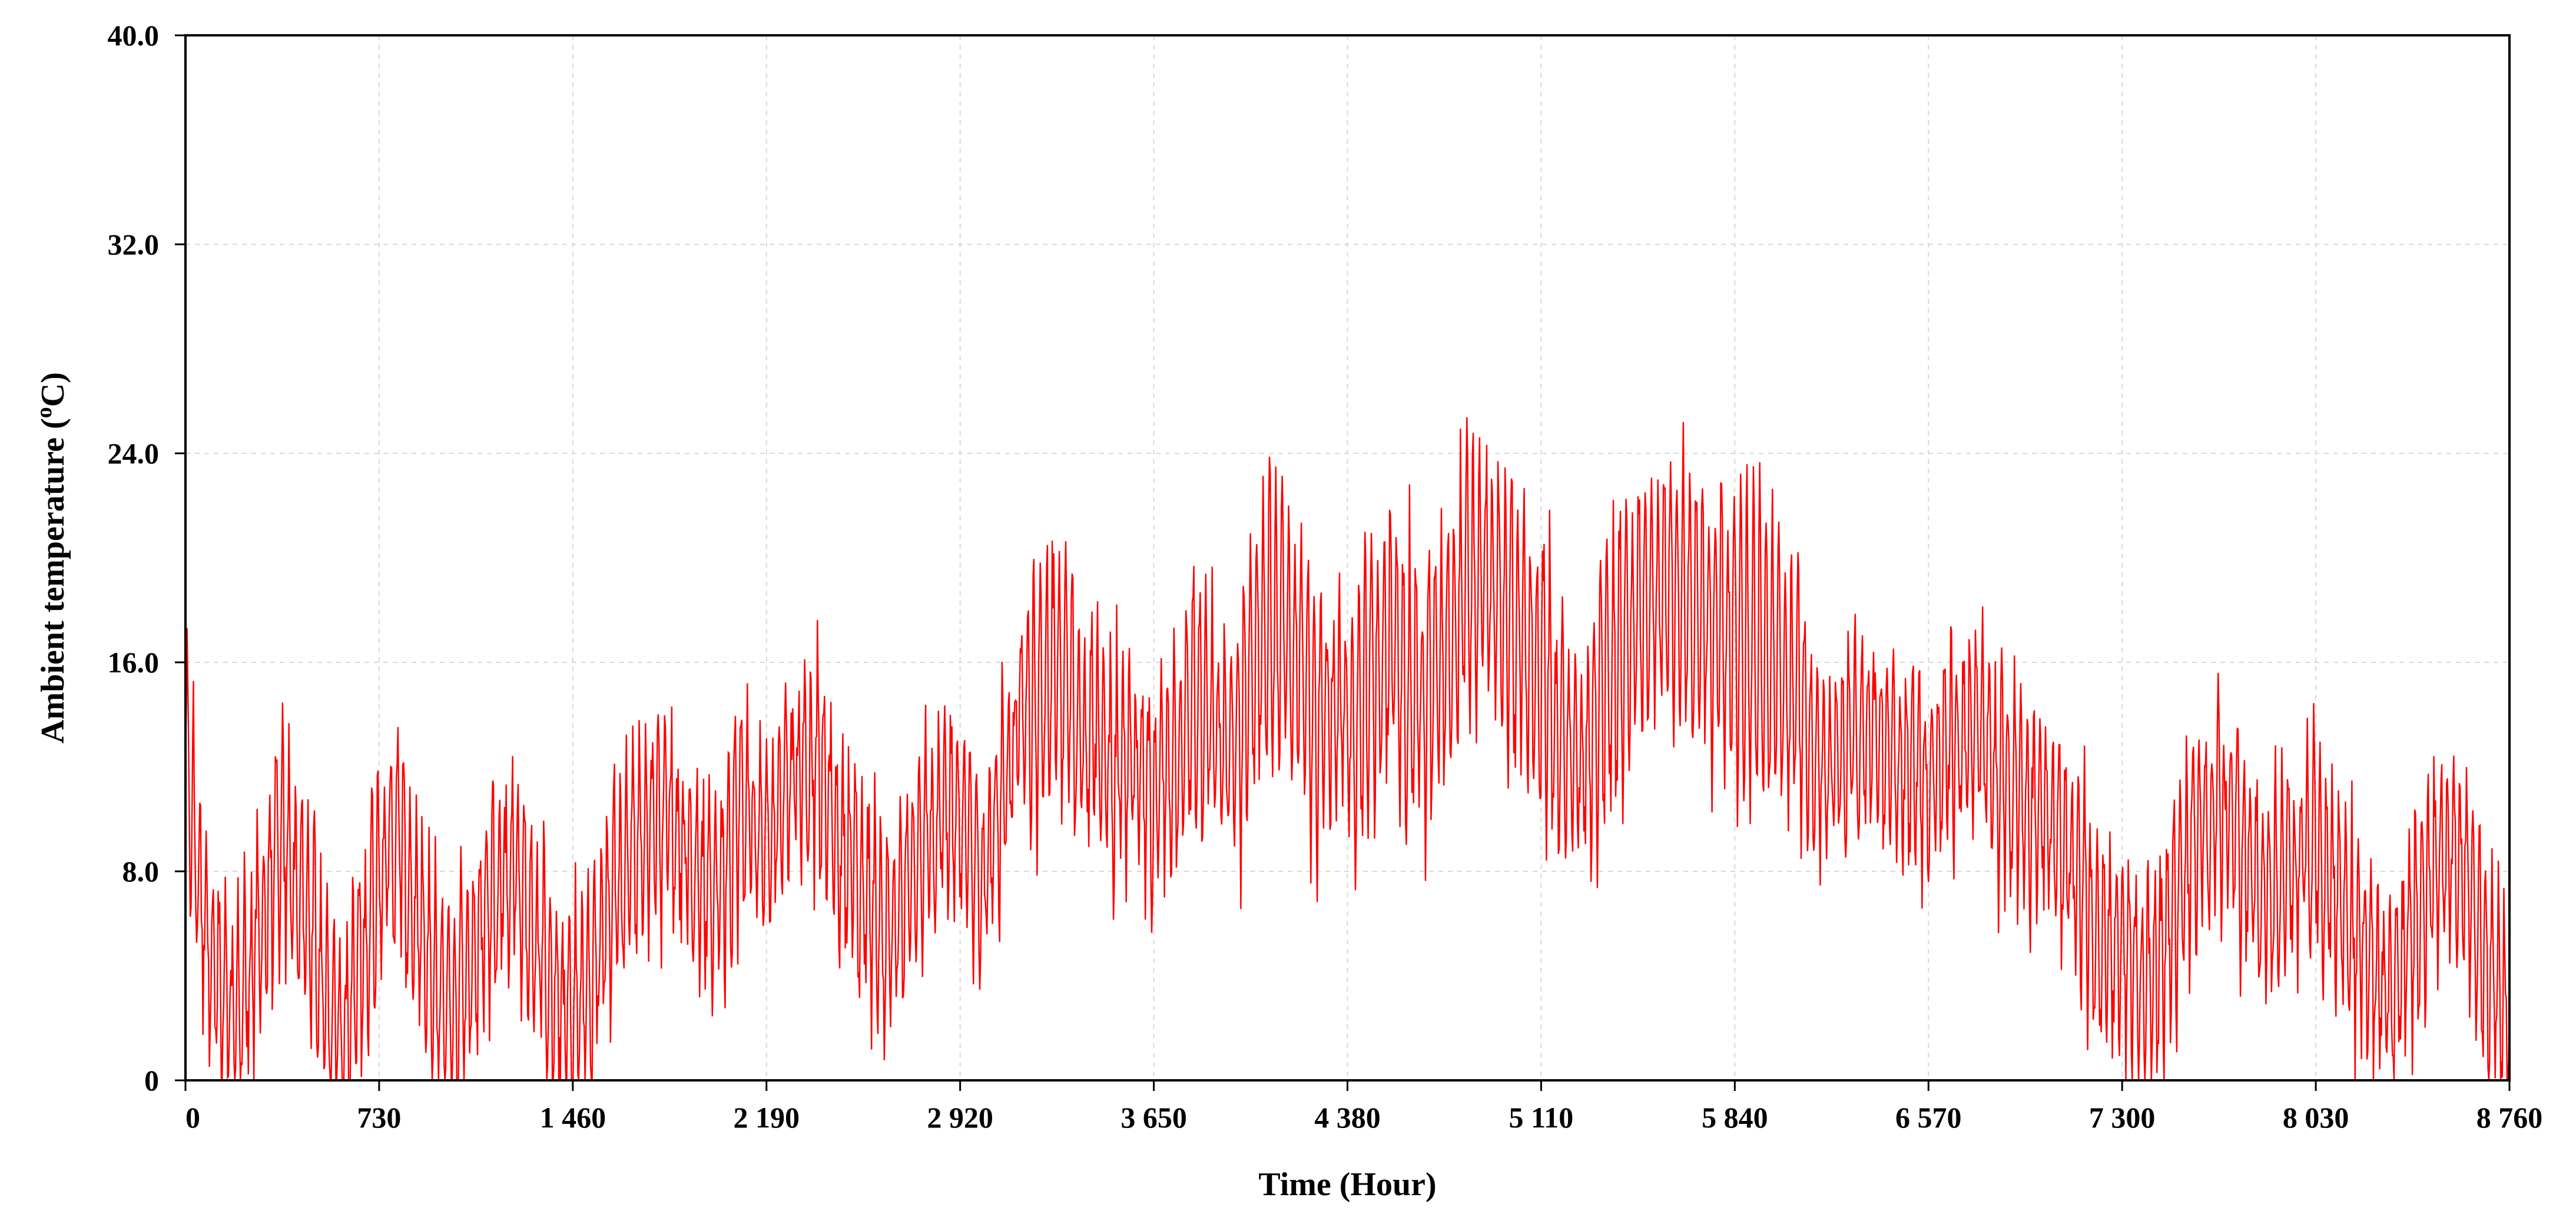 The image size is (2576, 1224). Describe the element at coordinates (134, 244) in the screenshot. I see `y-tick-label-4: 32.0` at that location.